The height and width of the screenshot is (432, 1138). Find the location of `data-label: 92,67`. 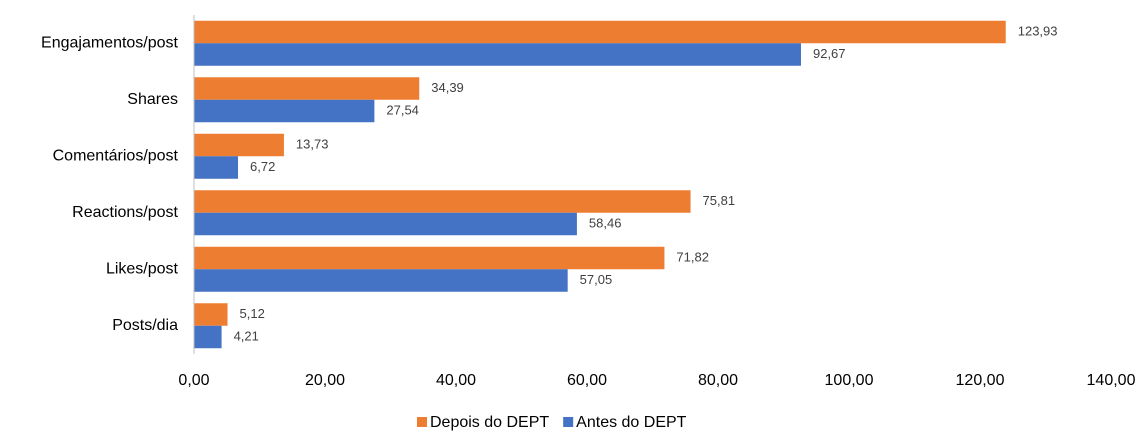

data-label: 92,67 is located at coordinates (829, 53).